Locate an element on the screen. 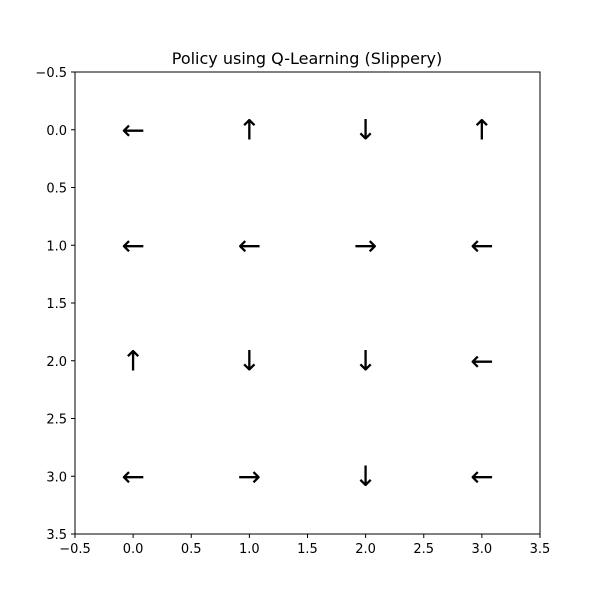 The height and width of the screenshot is (600, 600). y-tick-label: 2.0 is located at coordinates (56, 362).